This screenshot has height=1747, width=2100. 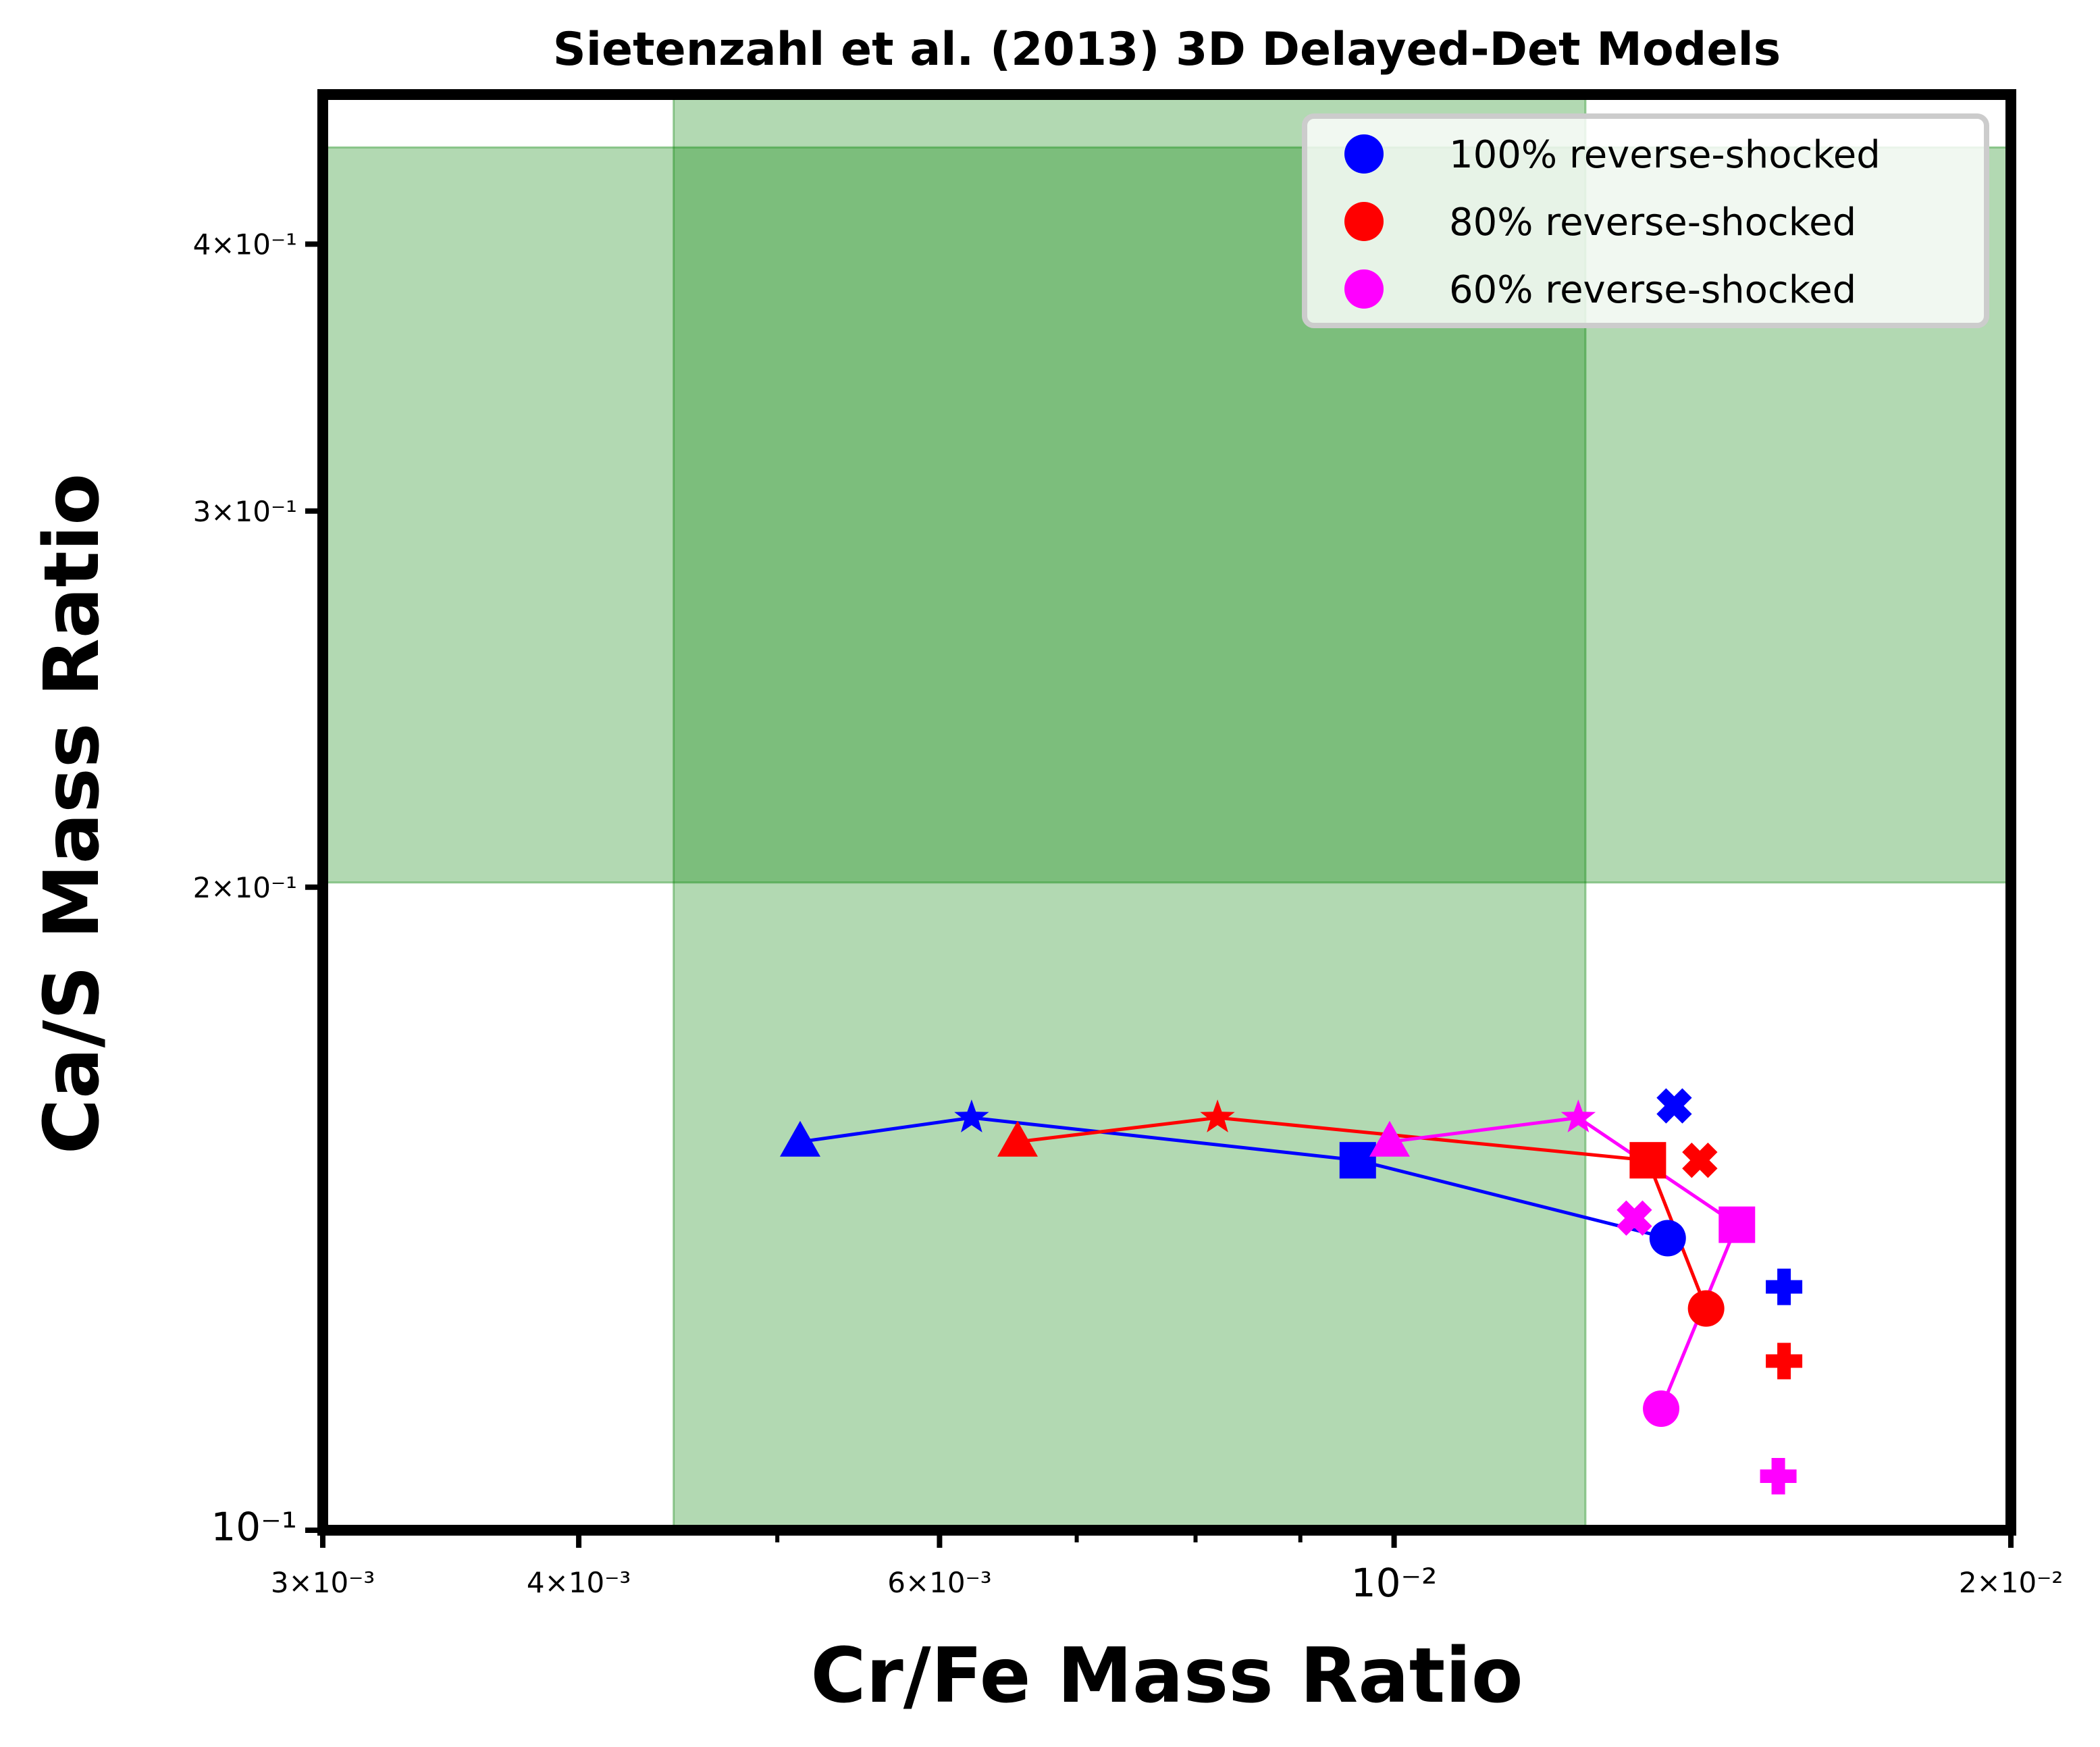 What do you see at coordinates (323, 1582) in the screenshot?
I see `x-tick-label: 3×10⁻³` at bounding box center [323, 1582].